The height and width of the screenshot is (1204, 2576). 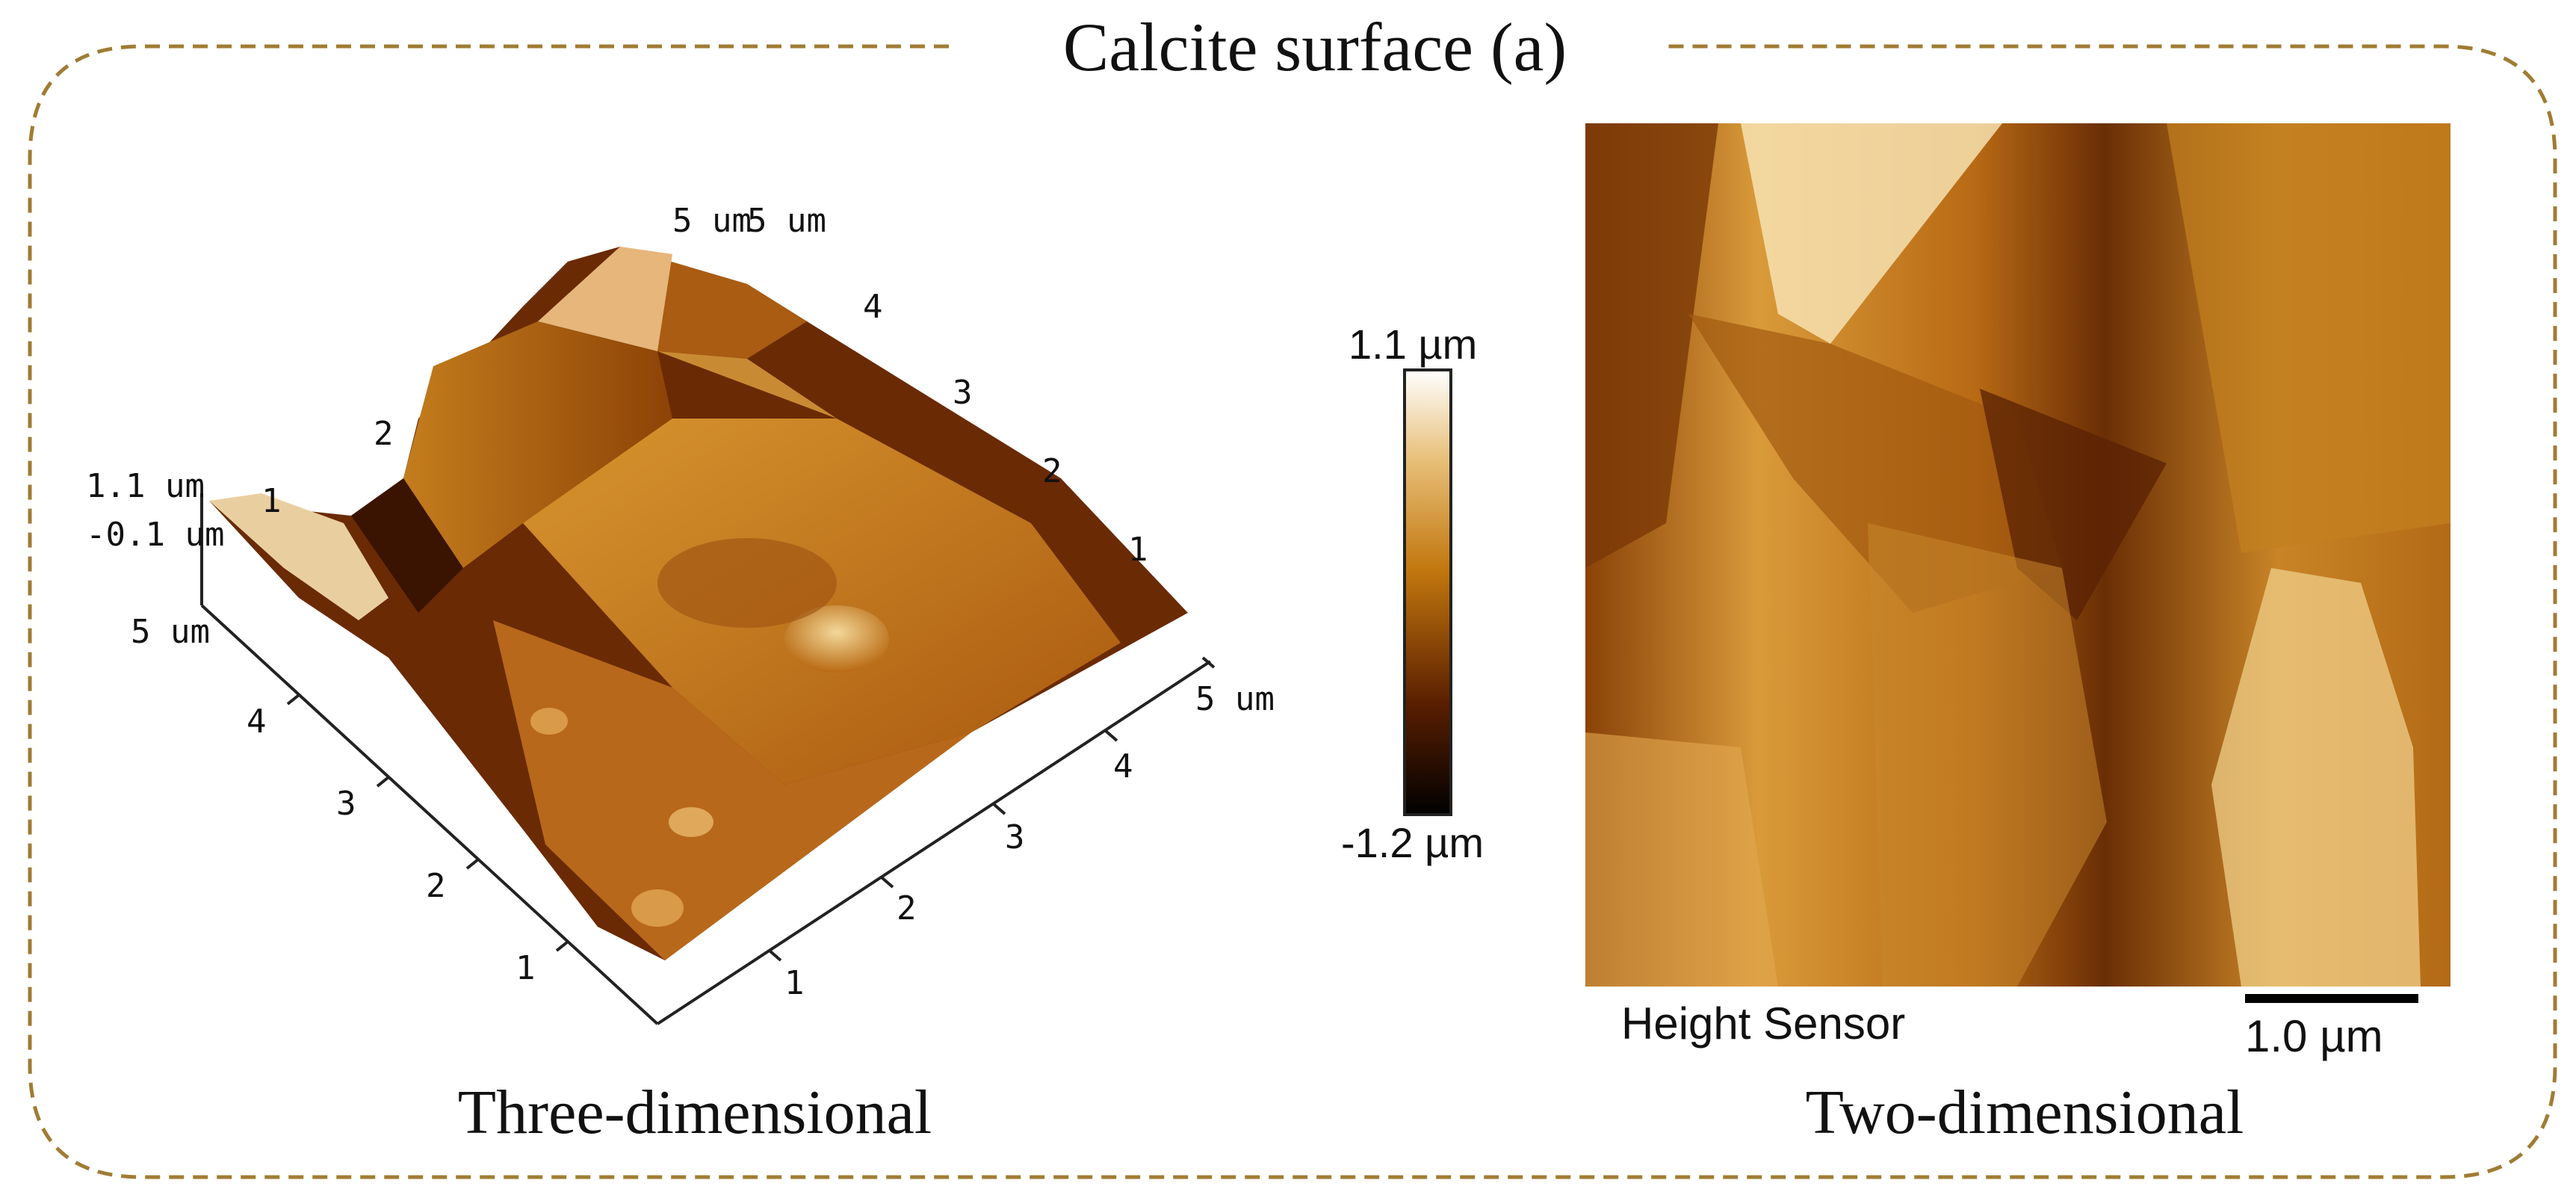 What do you see at coordinates (786, 221) in the screenshot?
I see `top-tick-b: 5 um` at bounding box center [786, 221].